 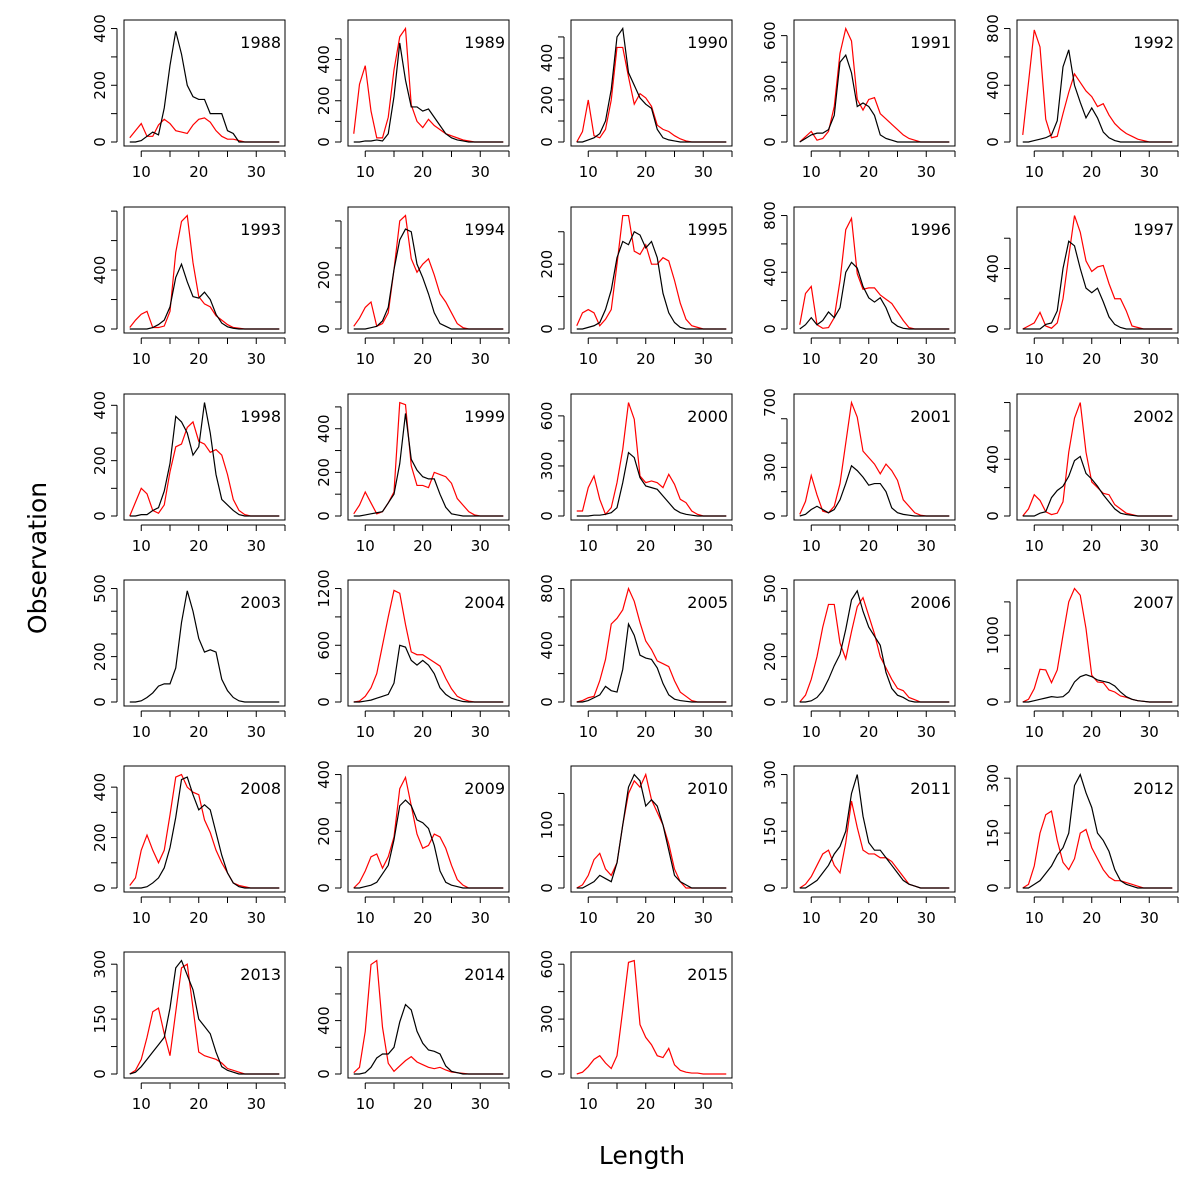 I want to click on panel-year-label: 1997, so click(x=1153, y=229).